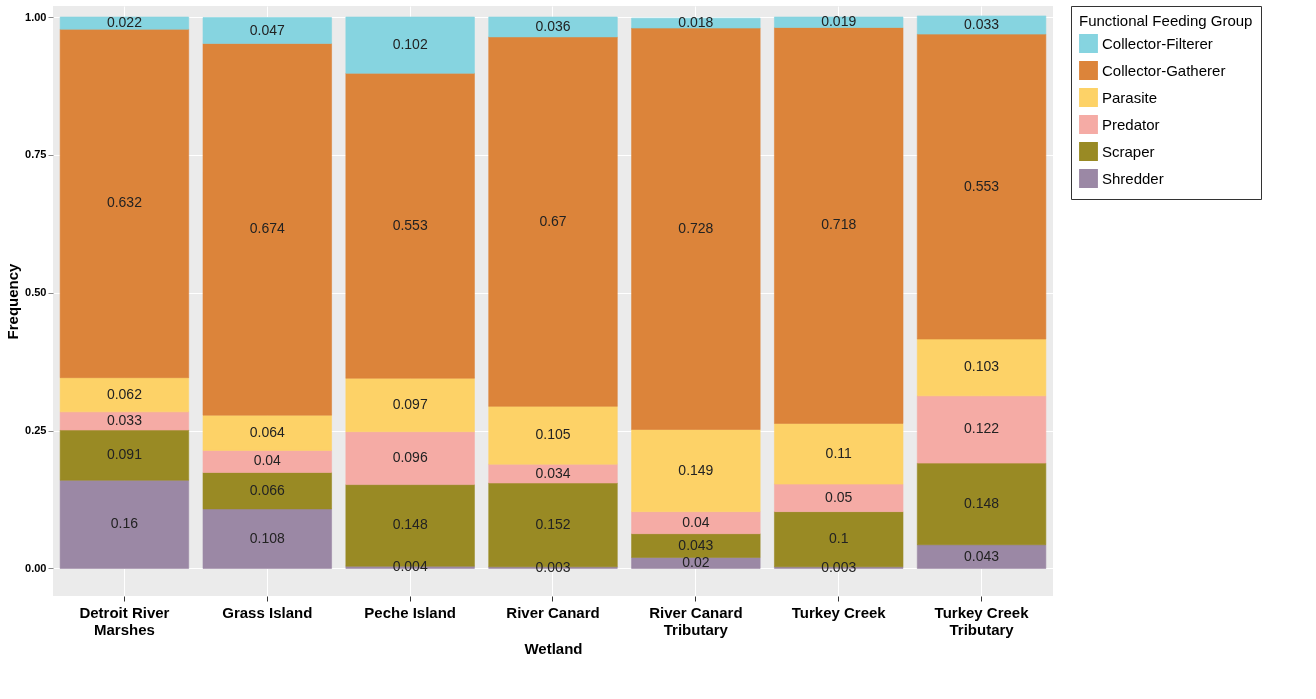 The height and width of the screenshot is (699, 1316). I want to click on data-label: 0.674, so click(267, 228).